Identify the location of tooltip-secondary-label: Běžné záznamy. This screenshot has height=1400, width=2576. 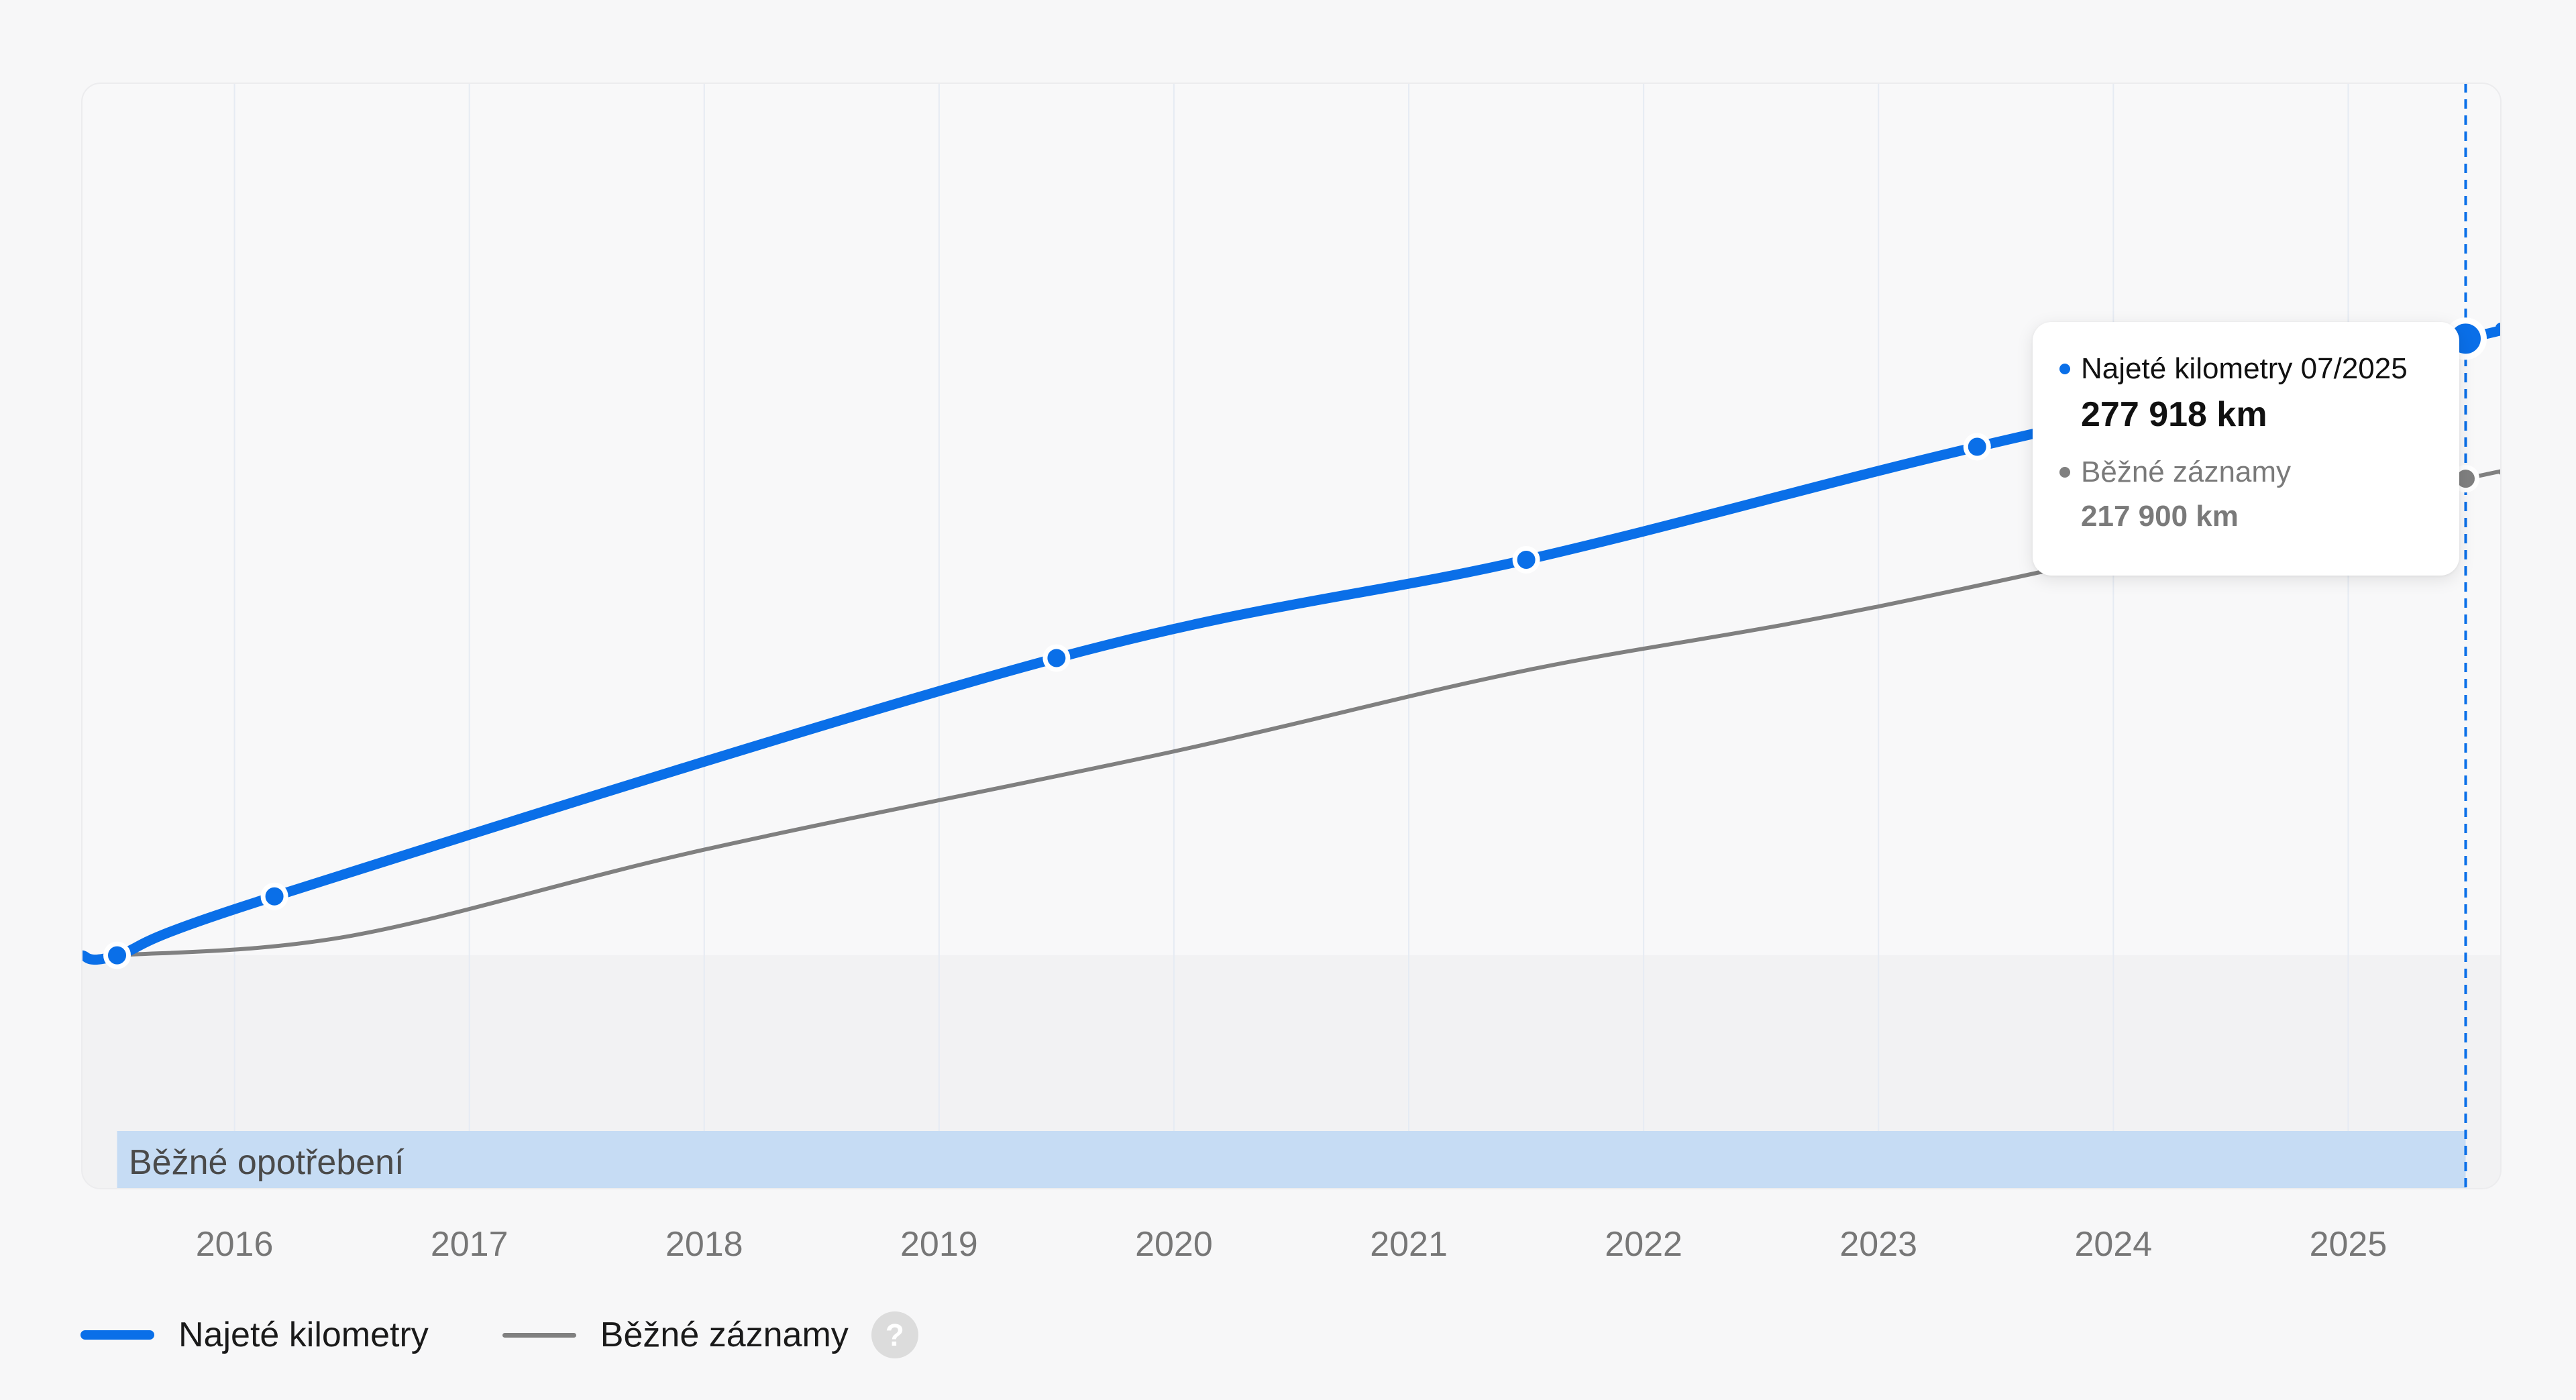
(2186, 471).